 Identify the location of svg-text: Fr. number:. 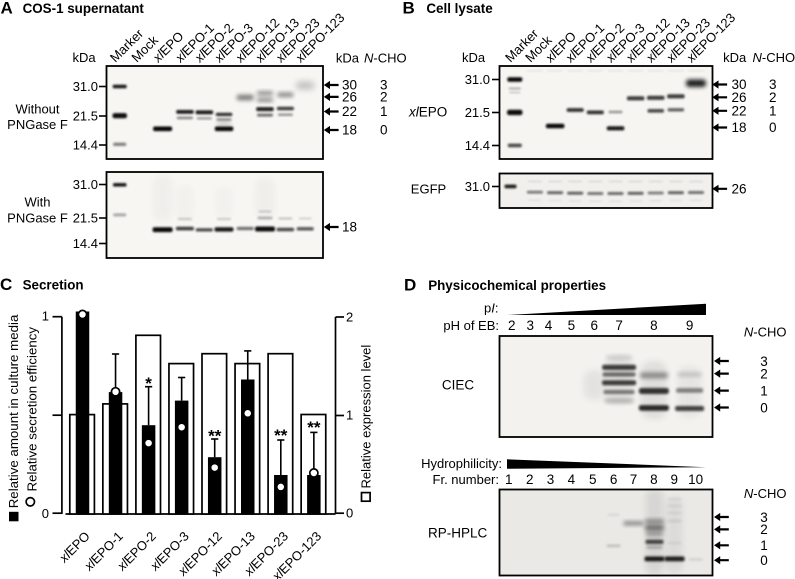
(466, 479).